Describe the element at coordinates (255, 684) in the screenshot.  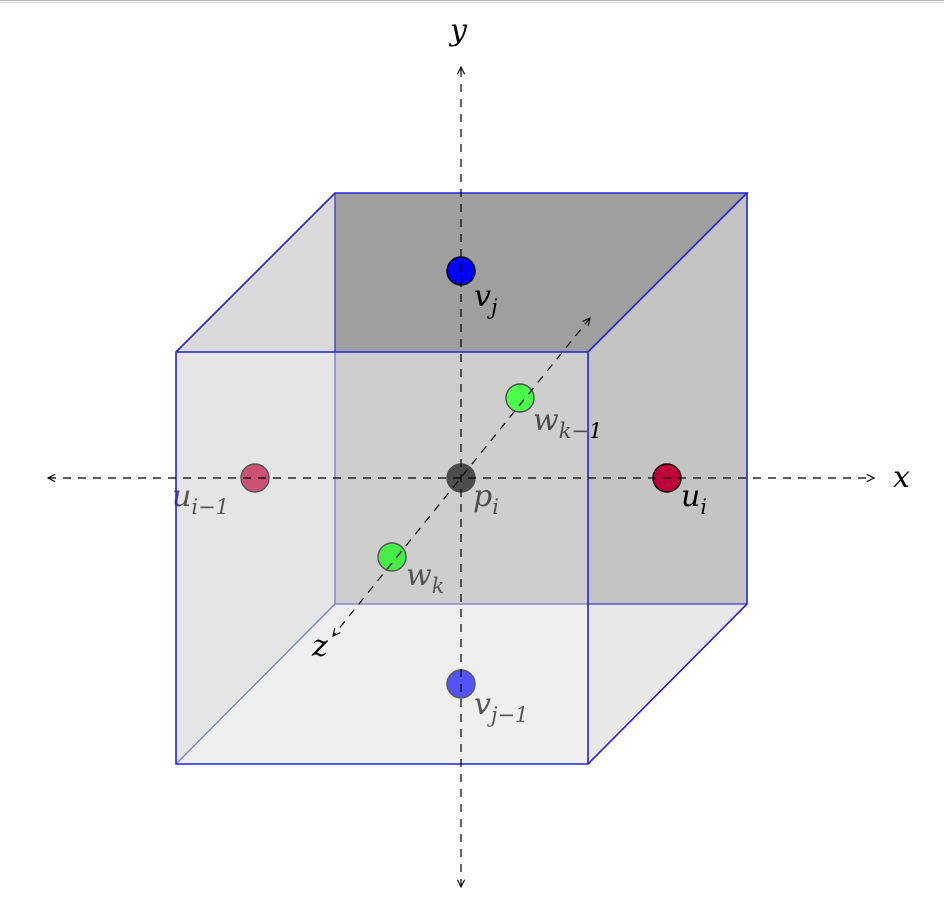
I see `cube-hidden-edge` at that location.